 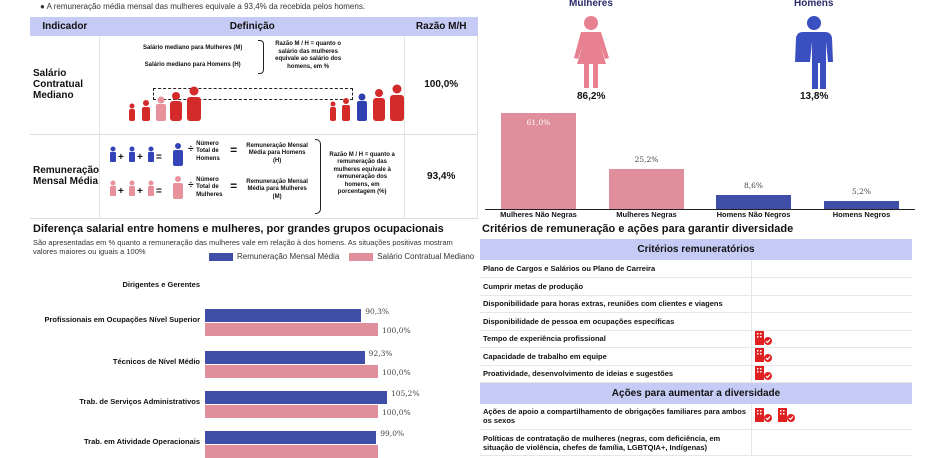 I want to click on category-label: Mulheres Negras, so click(x=646, y=214).